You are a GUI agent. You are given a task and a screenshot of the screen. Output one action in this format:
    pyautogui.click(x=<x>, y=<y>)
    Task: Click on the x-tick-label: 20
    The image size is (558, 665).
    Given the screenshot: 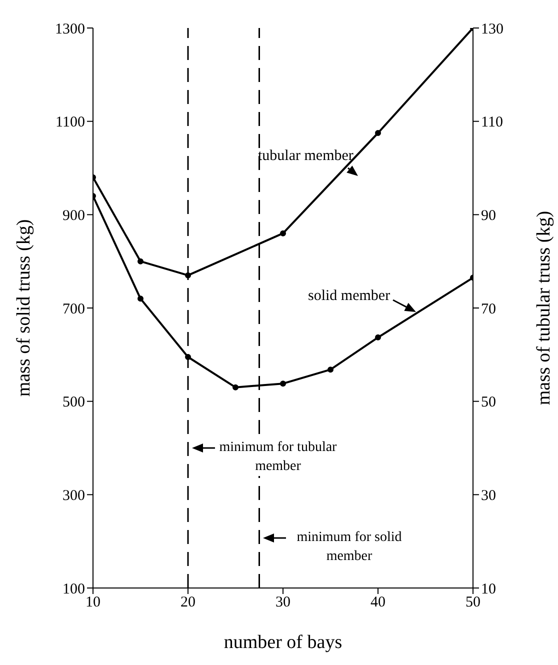 What is the action you would take?
    pyautogui.click(x=188, y=602)
    